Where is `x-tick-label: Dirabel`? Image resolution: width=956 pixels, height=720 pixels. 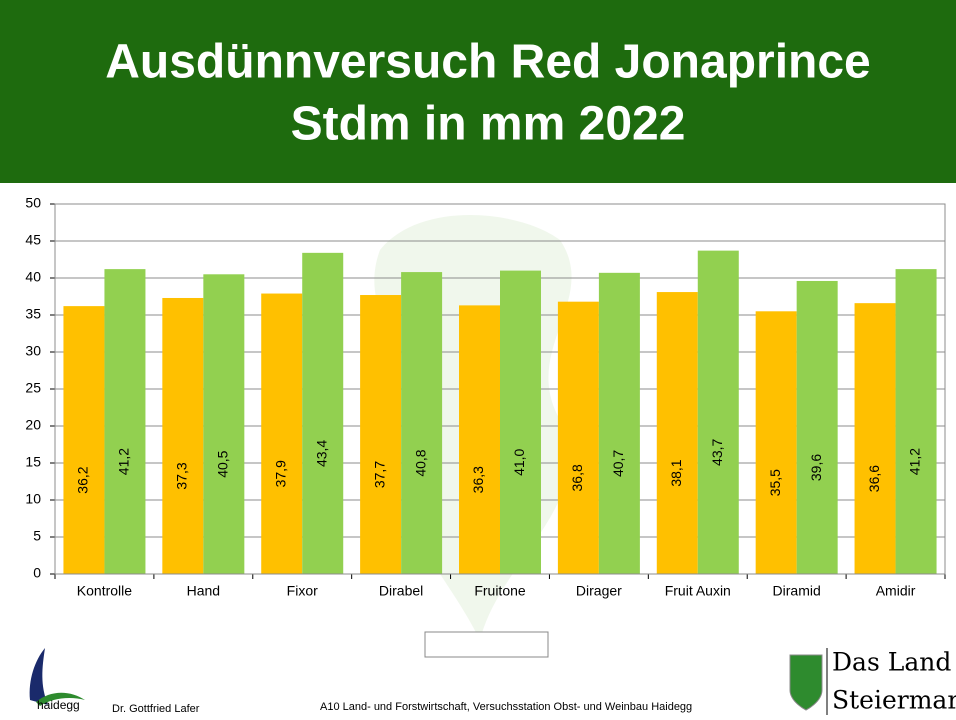
x-tick-label: Dirabel is located at coordinates (401, 591).